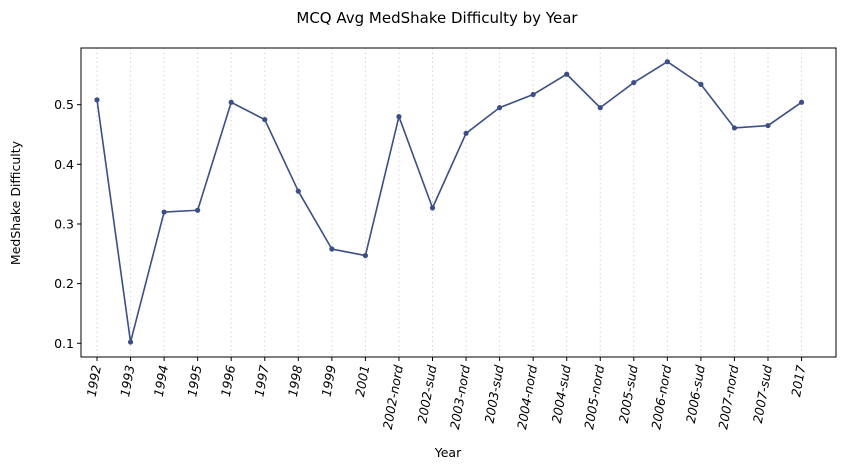 This screenshot has width=846, height=470. I want to click on chart-title: MCQ Avg MedShake Difficulty by Year, so click(437, 18).